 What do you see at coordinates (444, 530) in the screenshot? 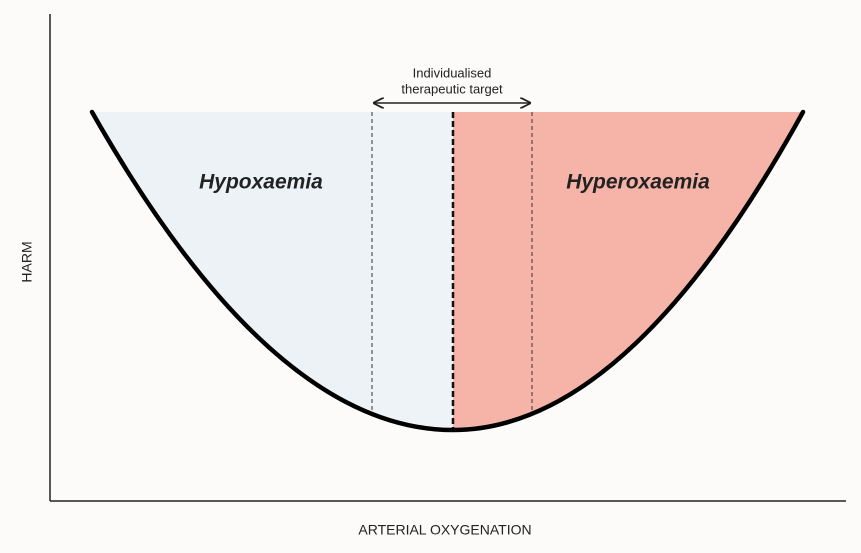
I see `x-axis-label: ARTERIAL OXYGENATION` at bounding box center [444, 530].